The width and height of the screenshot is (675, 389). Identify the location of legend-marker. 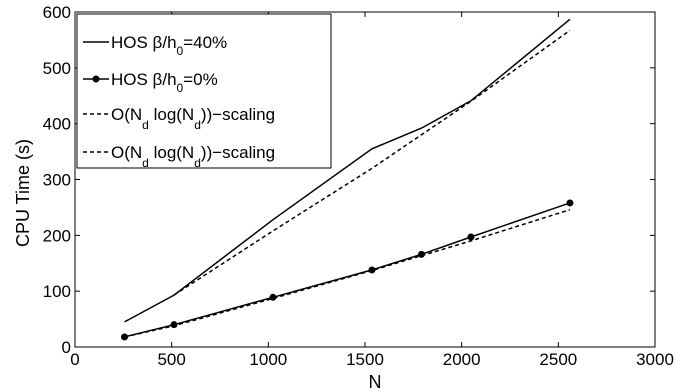
(96, 79).